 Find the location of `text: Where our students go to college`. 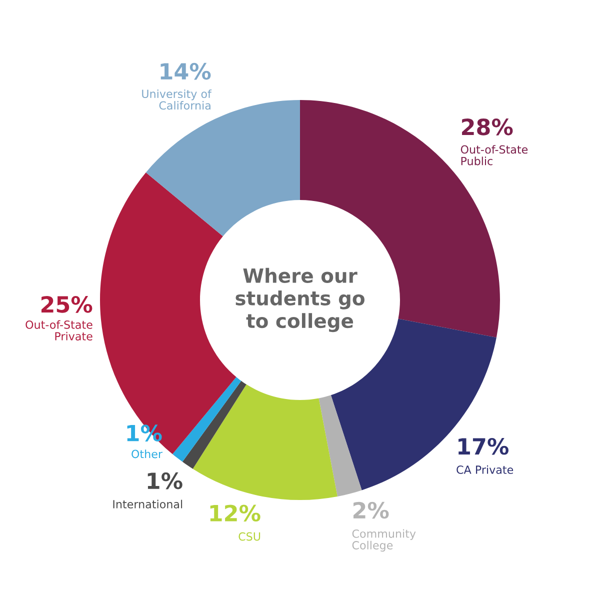

text: Where our students go to college is located at coordinates (300, 300).